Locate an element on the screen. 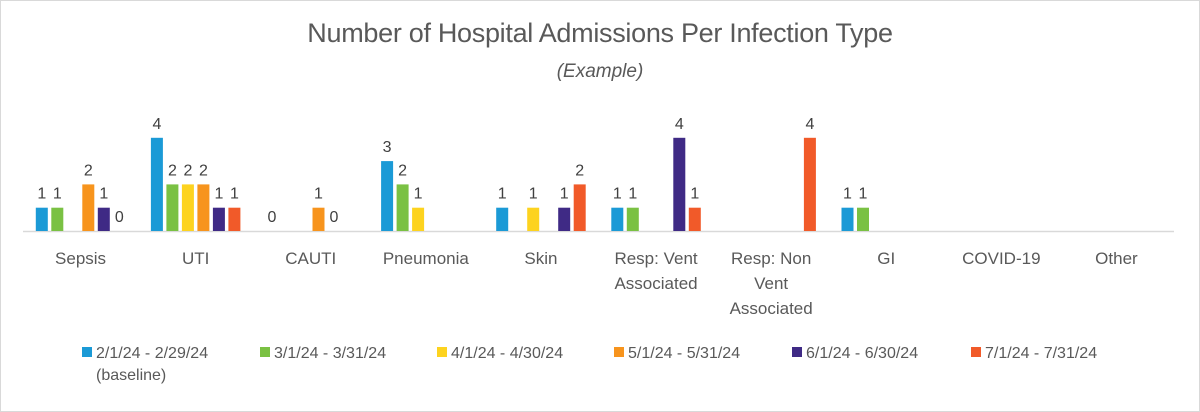  legend-sublabel: (baseline) is located at coordinates (131, 375).